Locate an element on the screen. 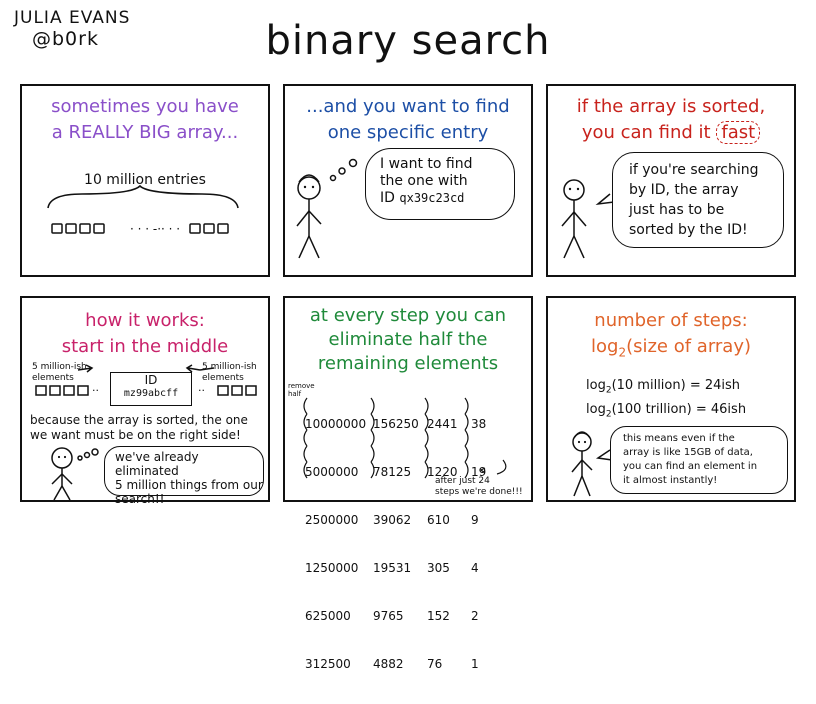  speech-bubble: I want to find the one with ID qx39c23cd is located at coordinates (440, 184).